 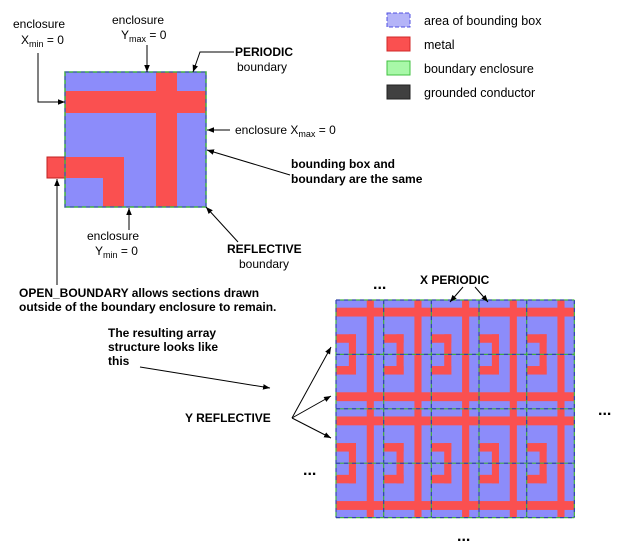 I want to click on label-periodic-line2: boundary, so click(x=262, y=67).